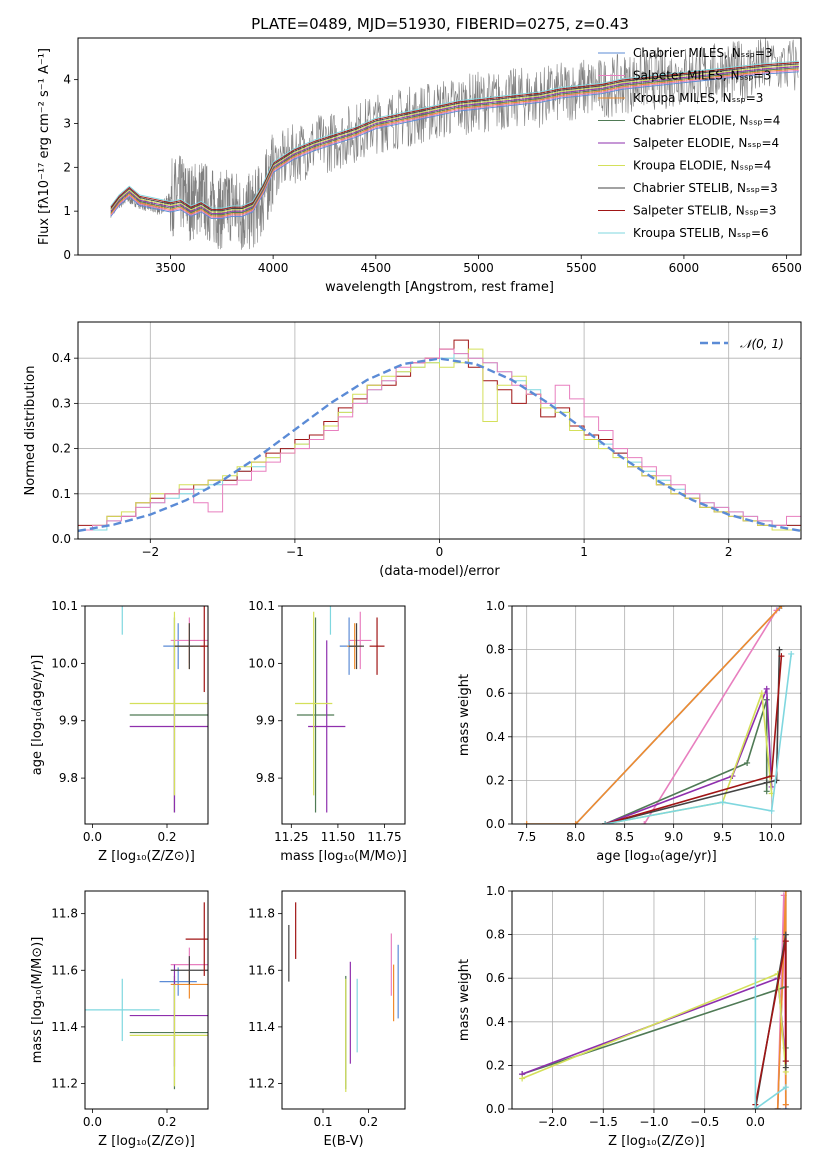 The height and width of the screenshot is (1170, 819). I want to click on x-axis-label: Z [log₁₀(Z/Z⊙)], so click(146, 856).